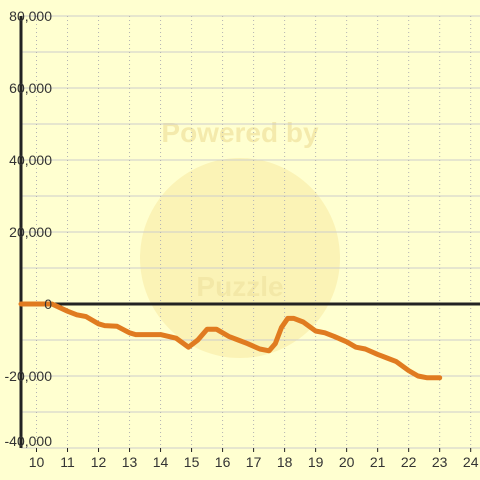  What do you see at coordinates (254, 462) in the screenshot?
I see `x-tick-label: 17` at bounding box center [254, 462].